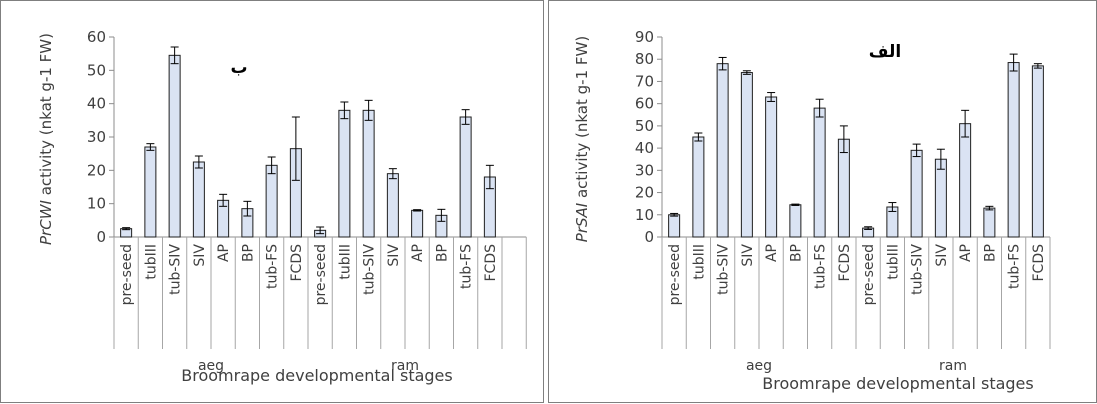  I want to click on y-axis-label: PrSAI activity (nkat g-1 FW), so click(582, 139).